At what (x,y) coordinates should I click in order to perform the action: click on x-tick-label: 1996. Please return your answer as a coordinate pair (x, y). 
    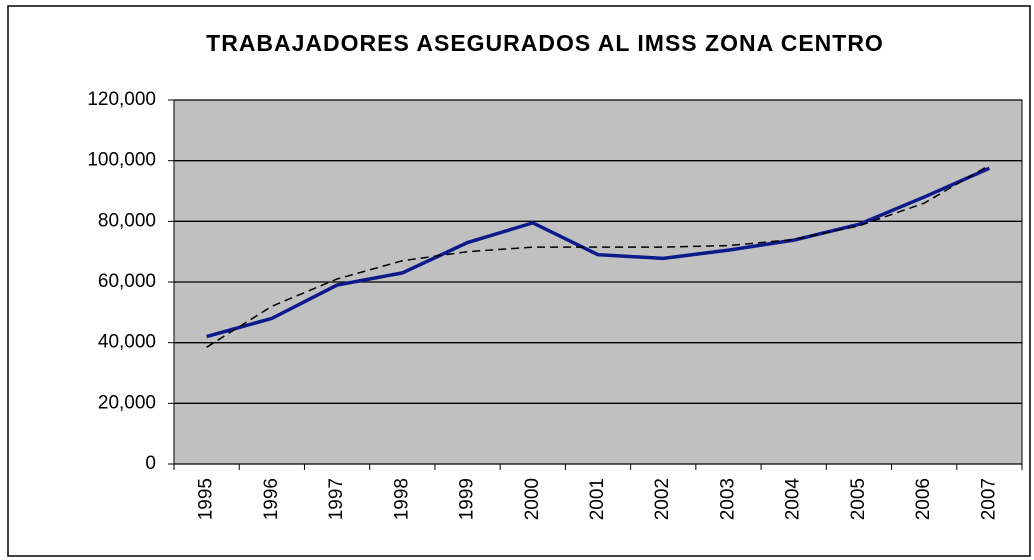
    Looking at the image, I should click on (271, 499).